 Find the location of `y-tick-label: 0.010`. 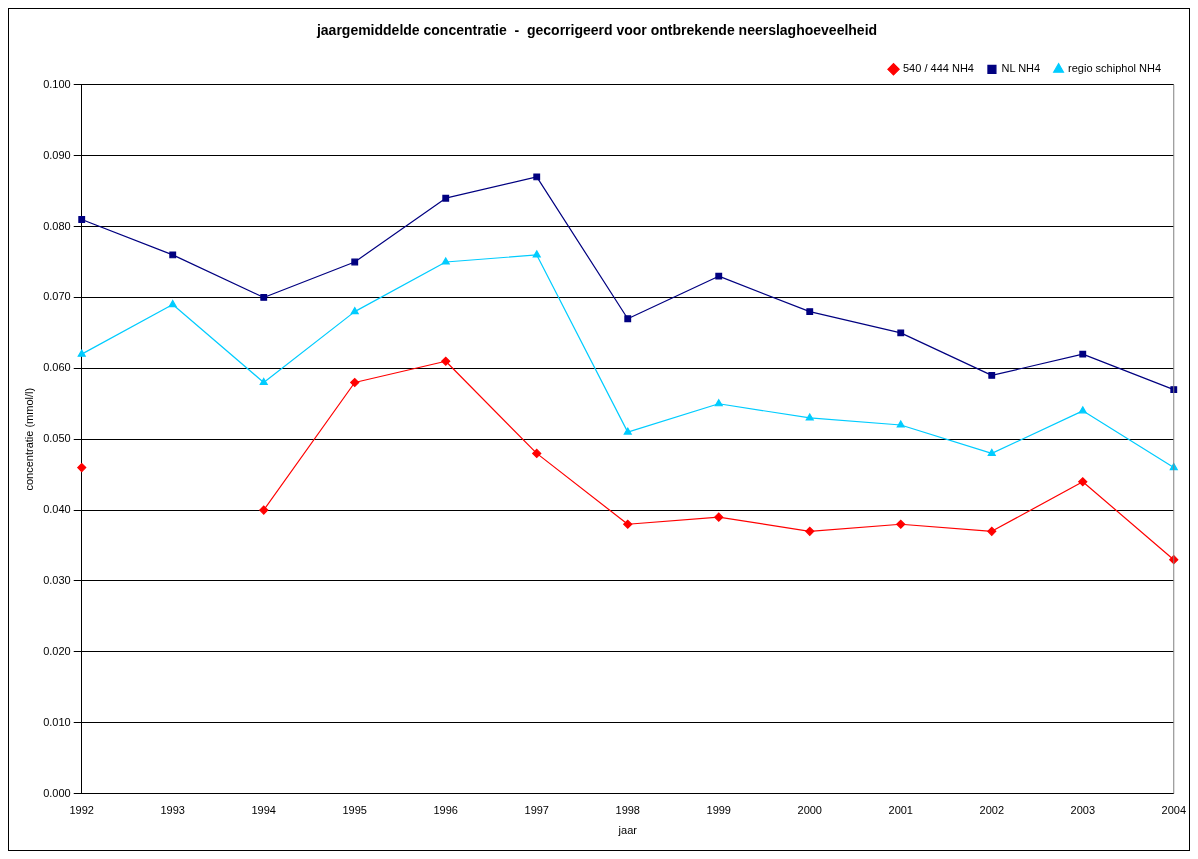

y-tick-label: 0.010 is located at coordinates (57, 721).